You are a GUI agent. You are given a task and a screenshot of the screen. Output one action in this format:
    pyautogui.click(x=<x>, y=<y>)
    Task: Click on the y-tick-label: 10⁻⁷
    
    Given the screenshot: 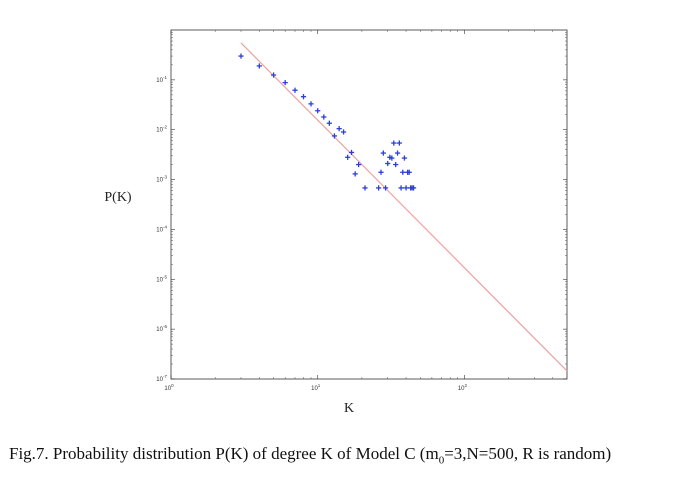 What is the action you would take?
    pyautogui.click(x=161, y=378)
    